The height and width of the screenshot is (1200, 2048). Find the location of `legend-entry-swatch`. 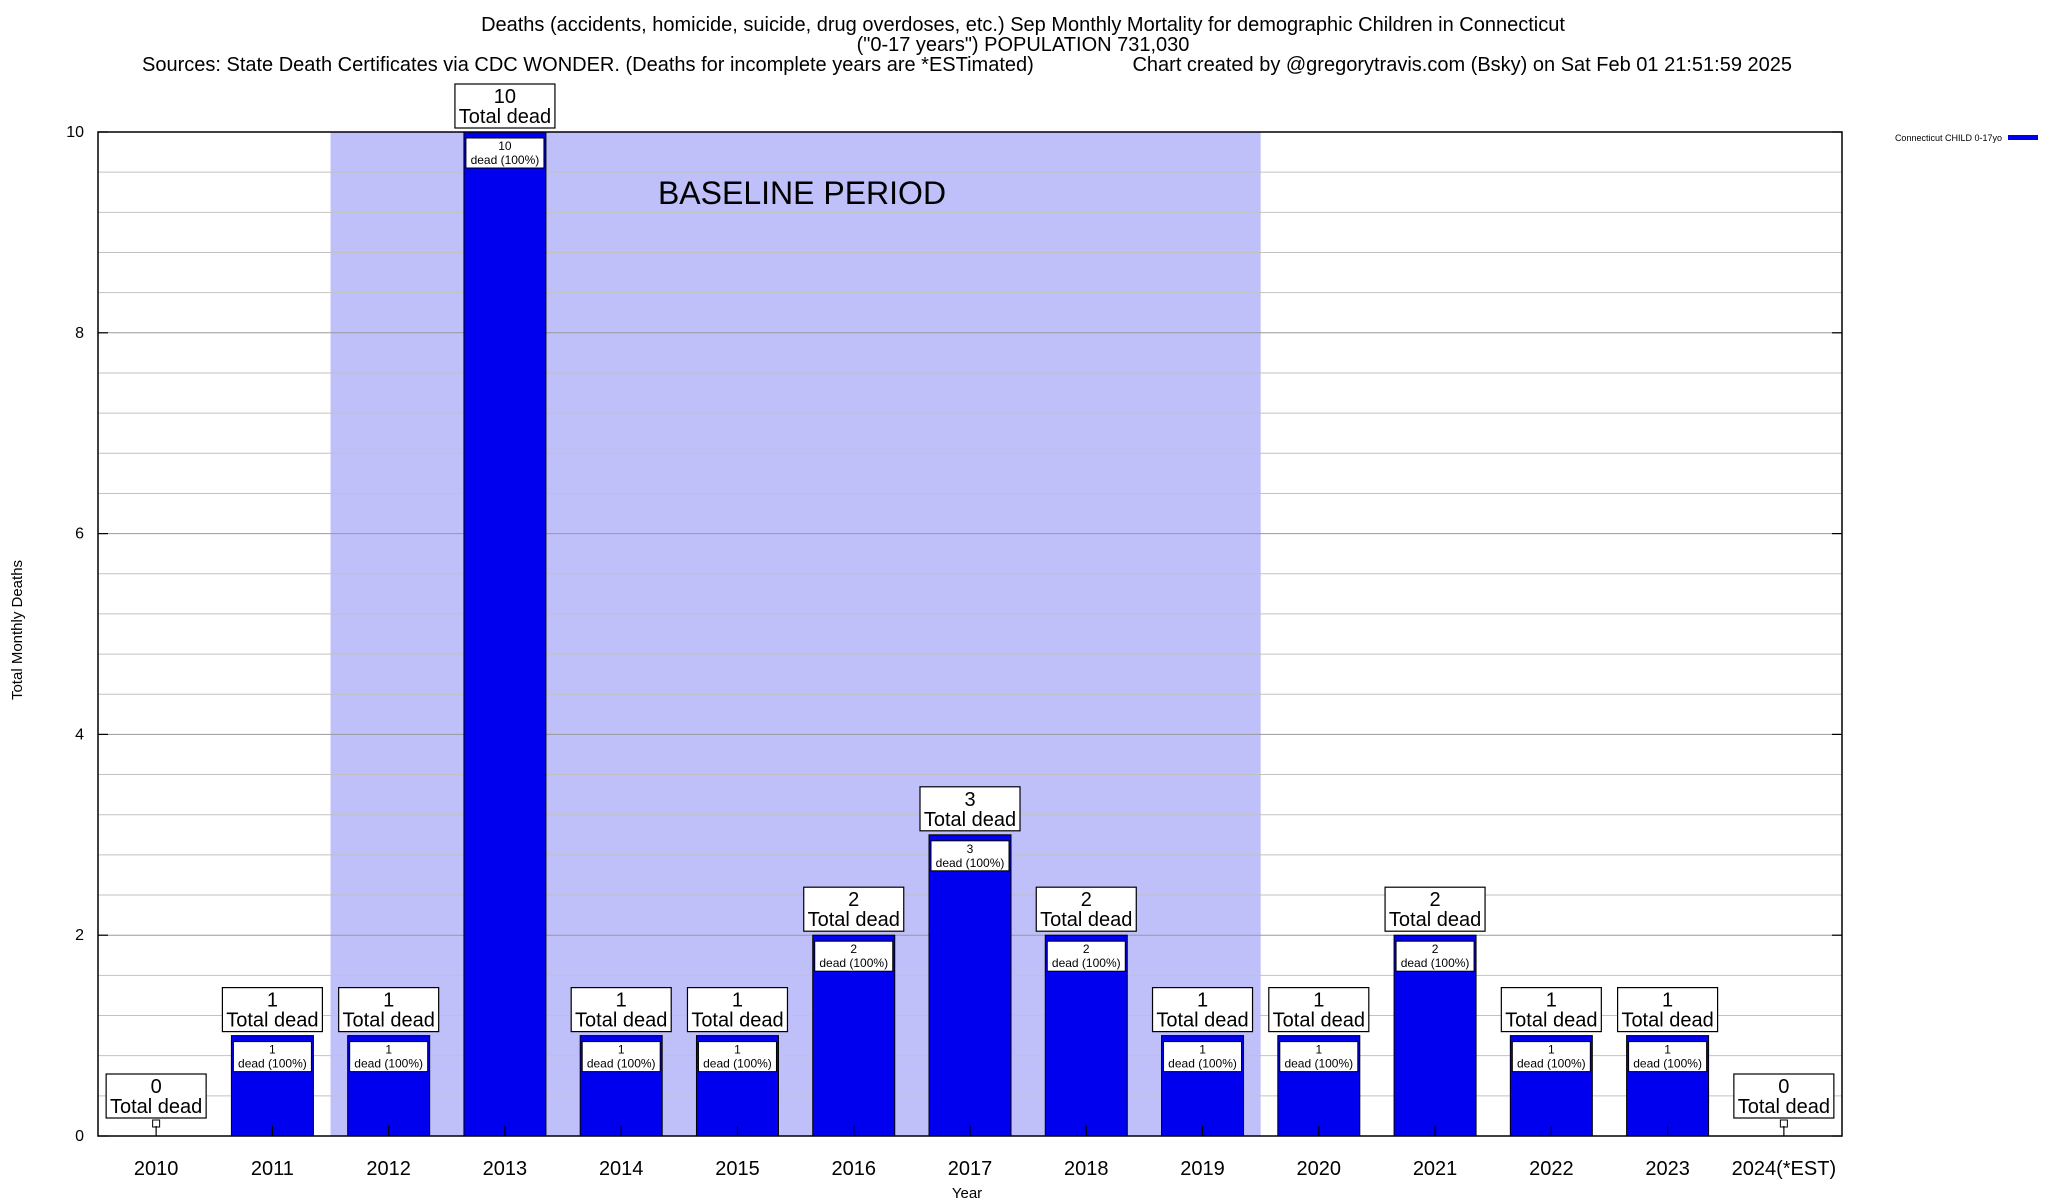

legend-entry-swatch is located at coordinates (2023, 137).